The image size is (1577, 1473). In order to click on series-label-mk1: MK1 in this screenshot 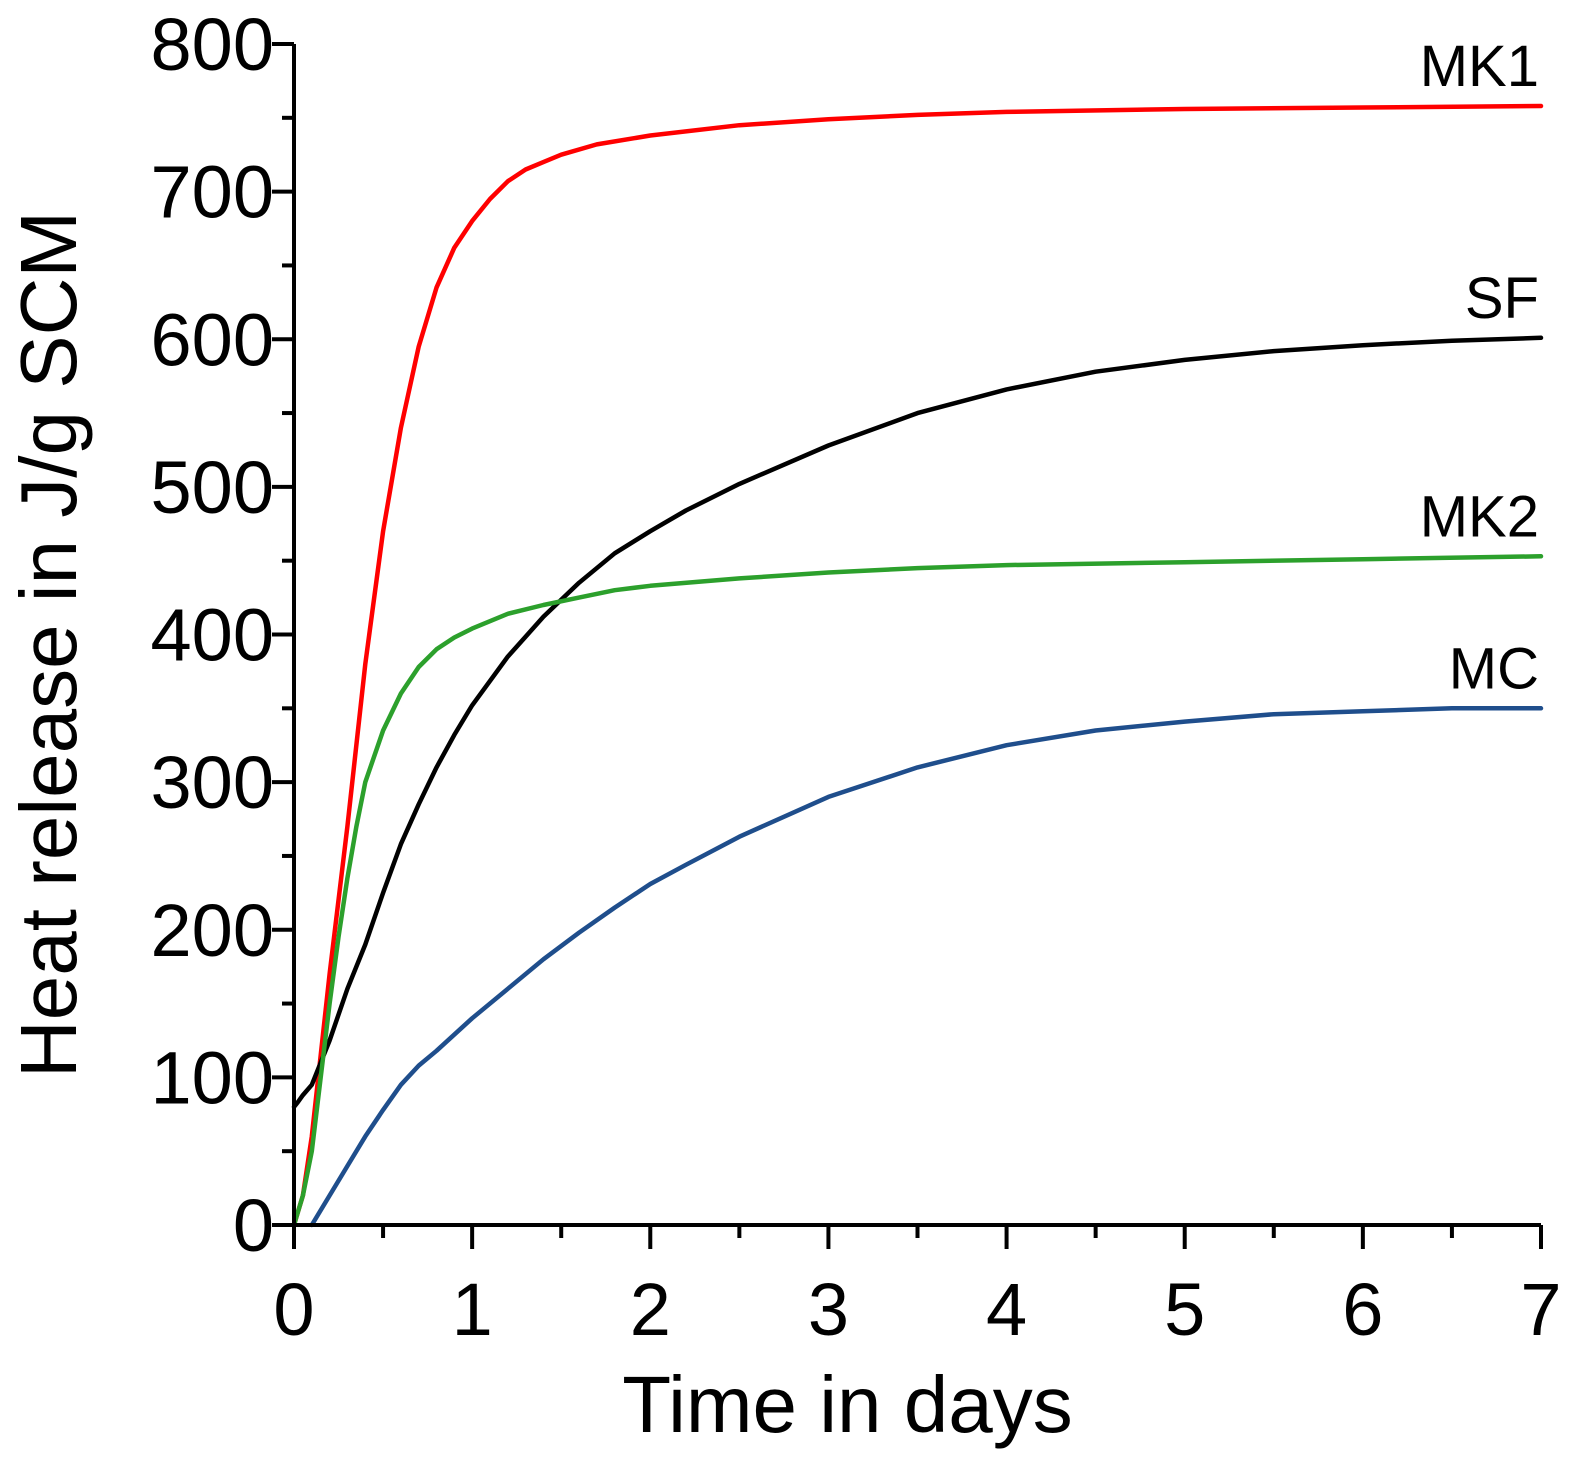, I will do `click(1479, 66)`.